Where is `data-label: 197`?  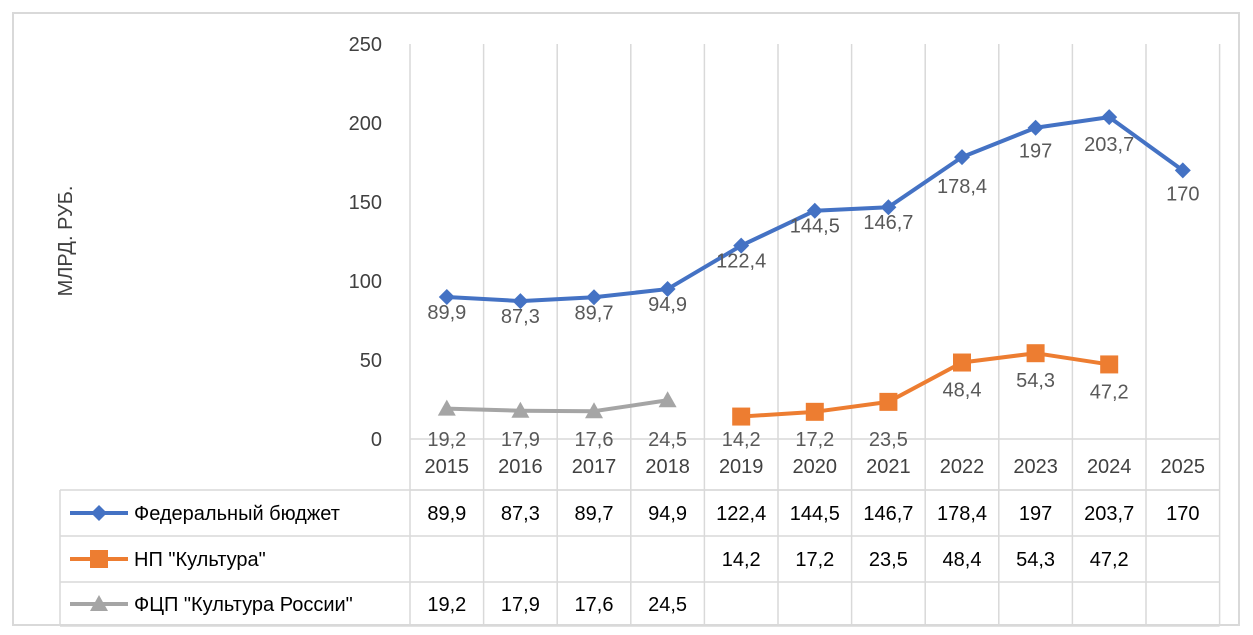 data-label: 197 is located at coordinates (1035, 152).